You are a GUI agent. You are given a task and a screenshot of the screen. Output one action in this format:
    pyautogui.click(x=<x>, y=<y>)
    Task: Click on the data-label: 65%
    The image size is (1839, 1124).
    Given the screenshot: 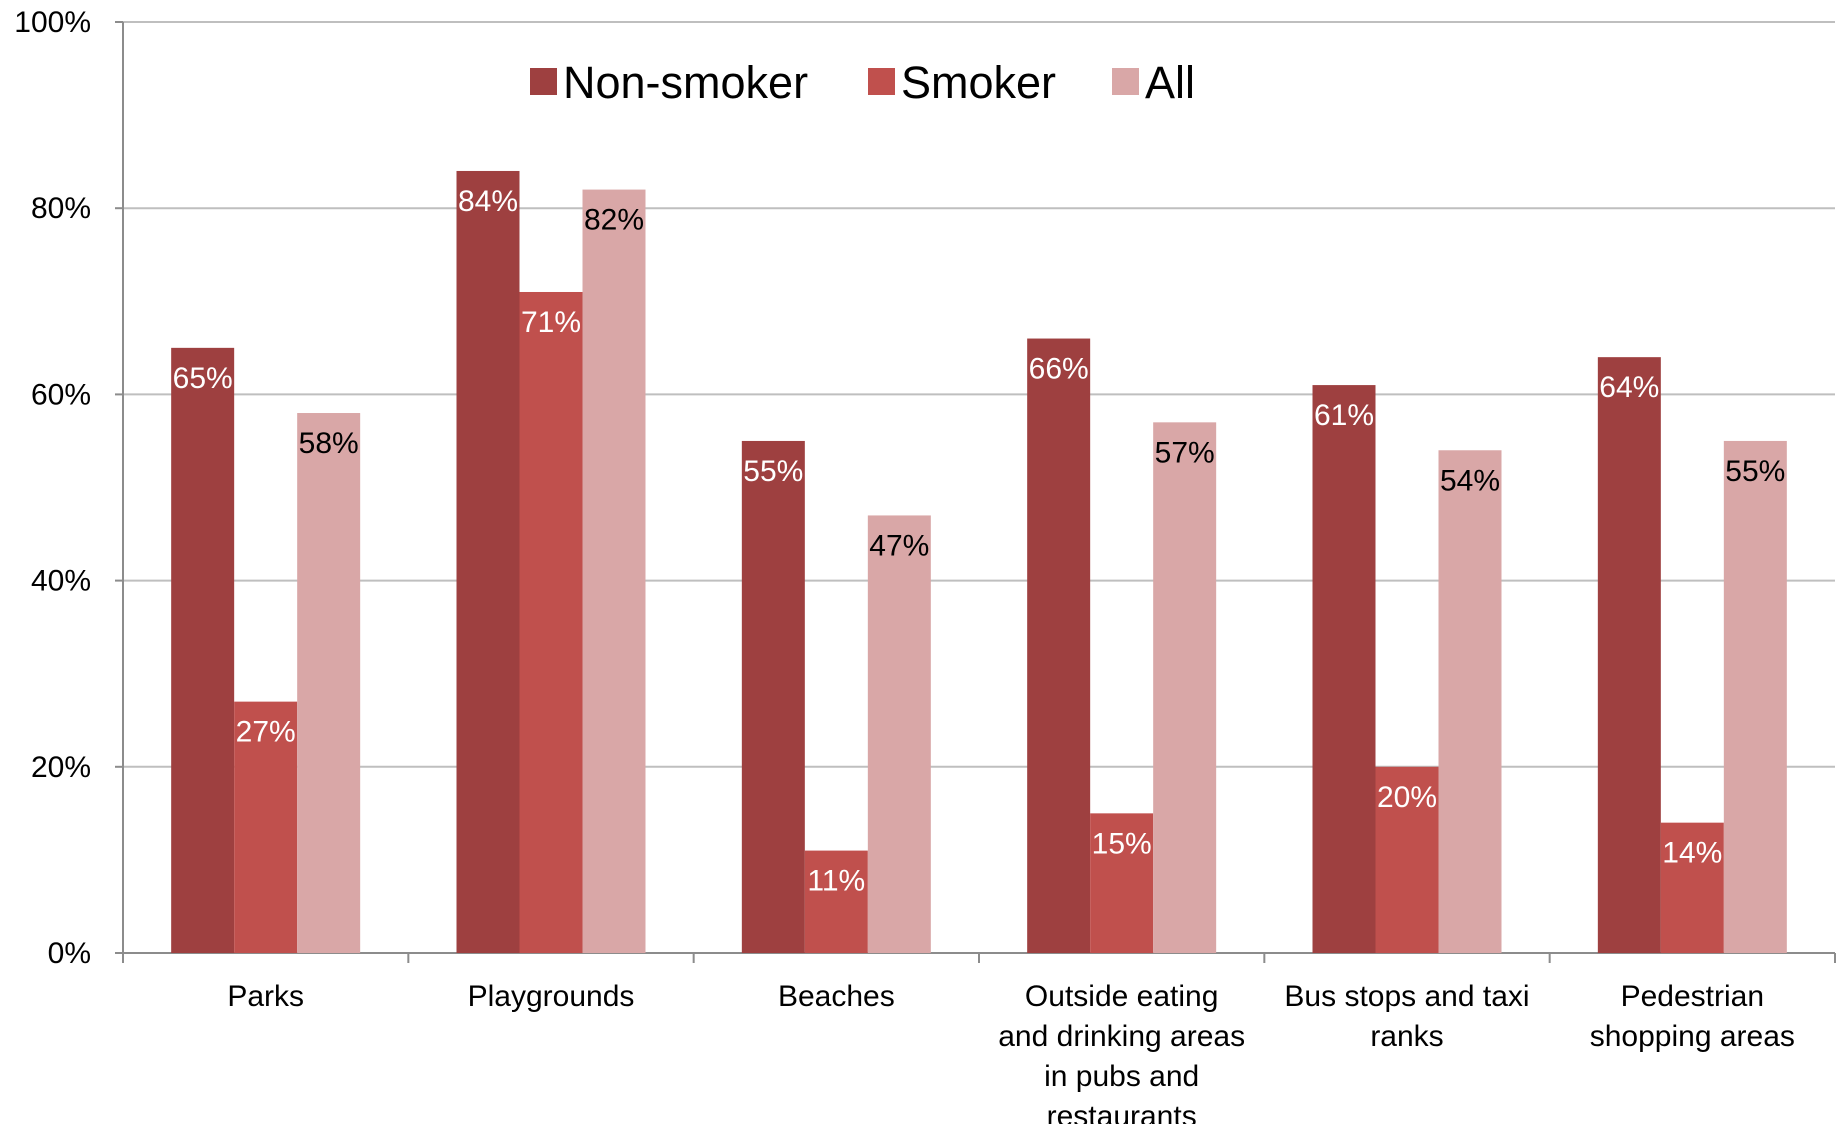 What is the action you would take?
    pyautogui.click(x=203, y=378)
    